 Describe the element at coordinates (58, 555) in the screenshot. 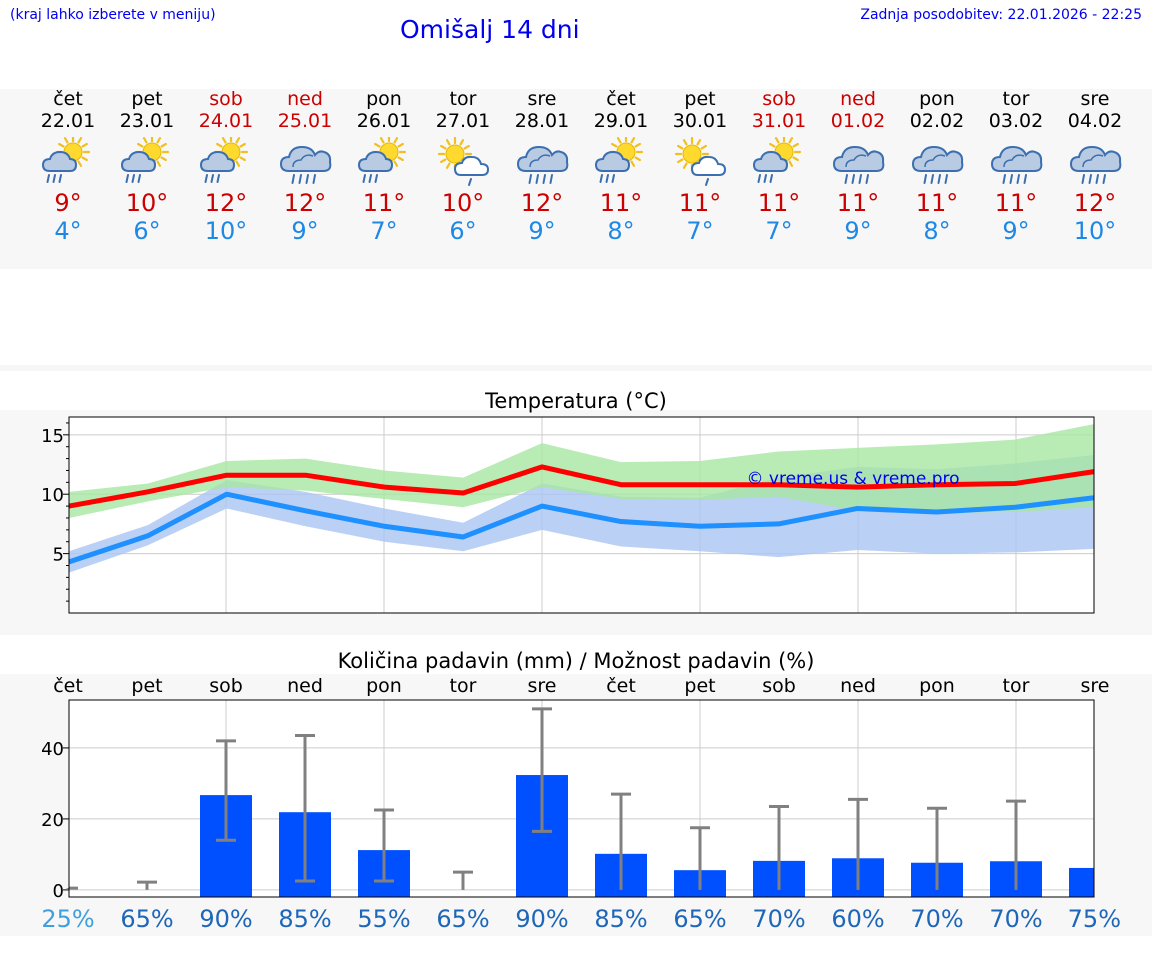

I see `y-tick-label: 5` at that location.